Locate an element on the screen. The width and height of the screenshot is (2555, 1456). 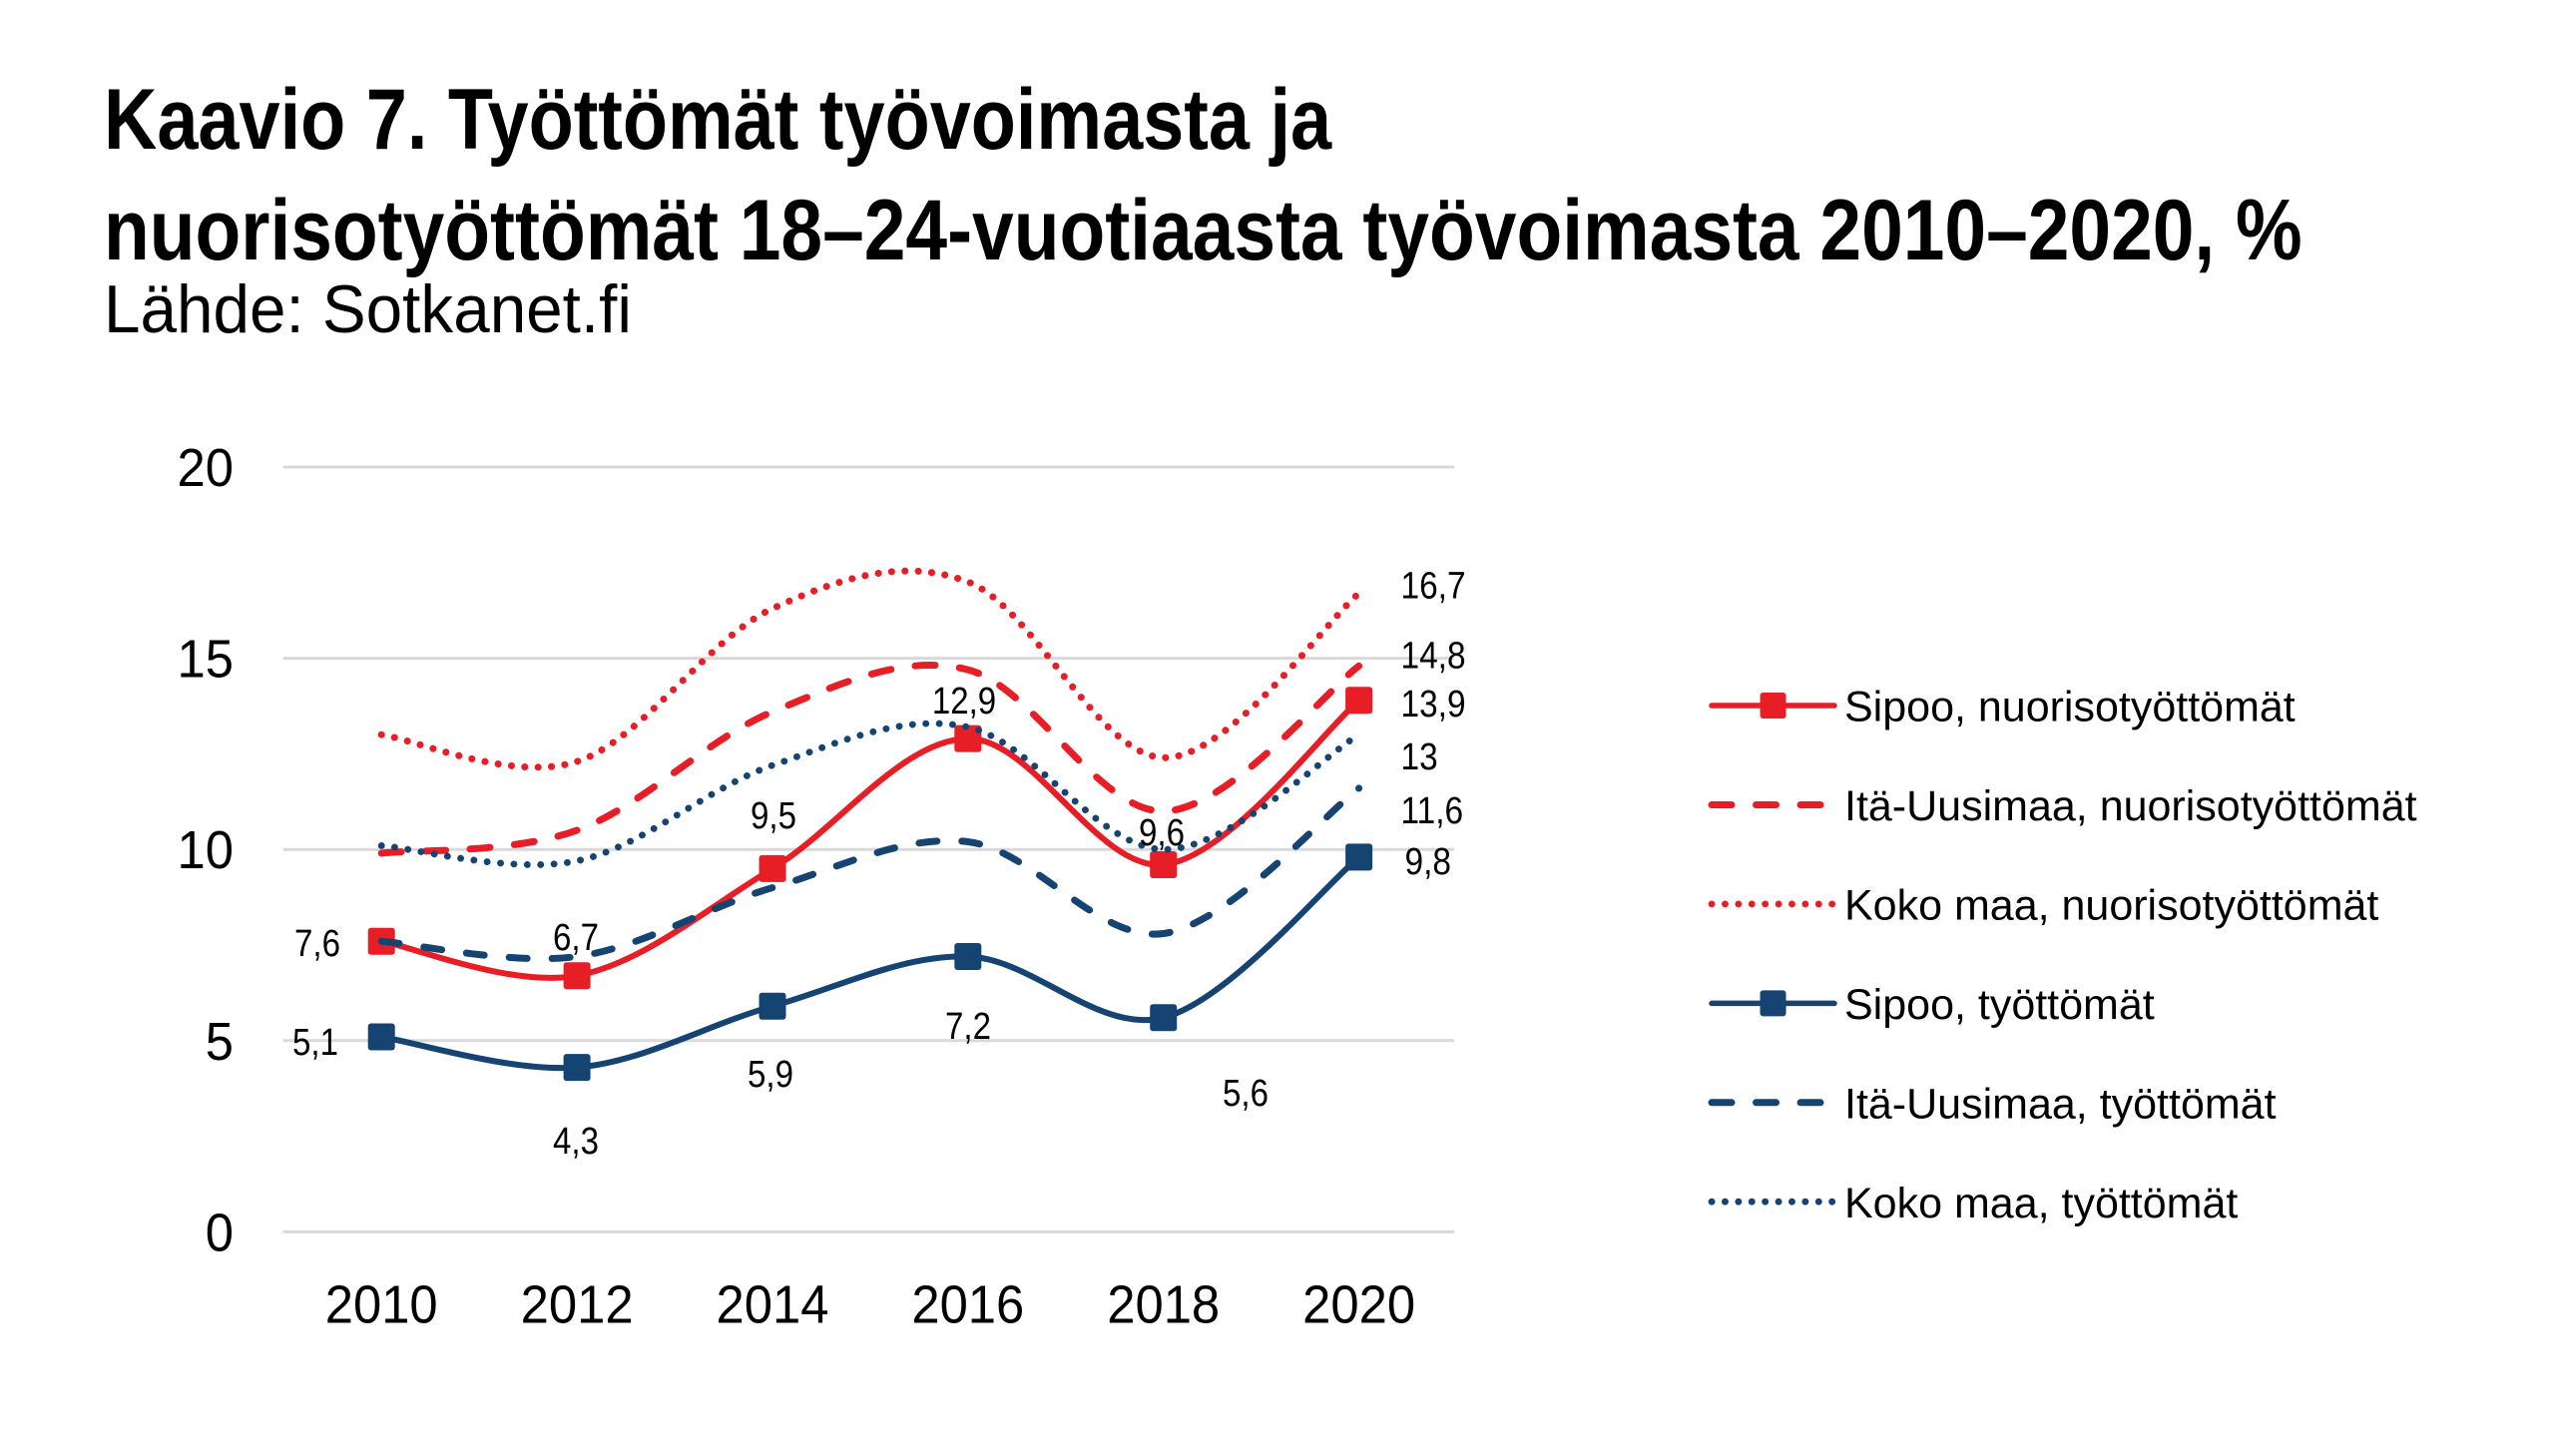
svg-text: 5 is located at coordinates (220, 1042).